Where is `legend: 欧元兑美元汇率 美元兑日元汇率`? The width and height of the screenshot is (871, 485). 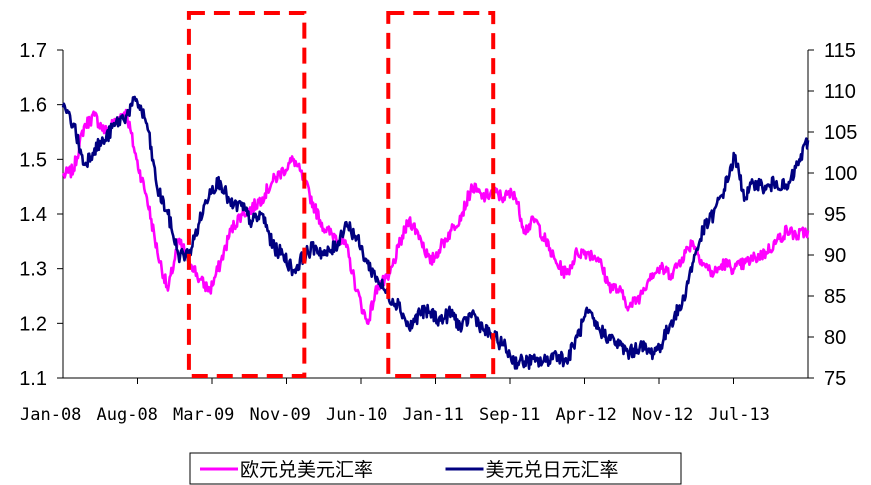 legend: 欧元兑美元汇率 美元兑日元汇率 is located at coordinates (435, 468).